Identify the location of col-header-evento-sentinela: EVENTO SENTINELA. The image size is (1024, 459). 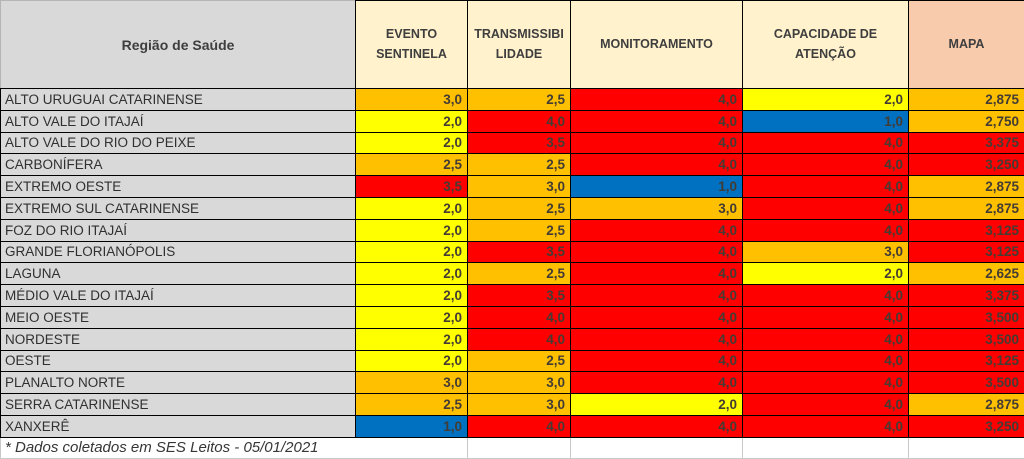
(411, 44).